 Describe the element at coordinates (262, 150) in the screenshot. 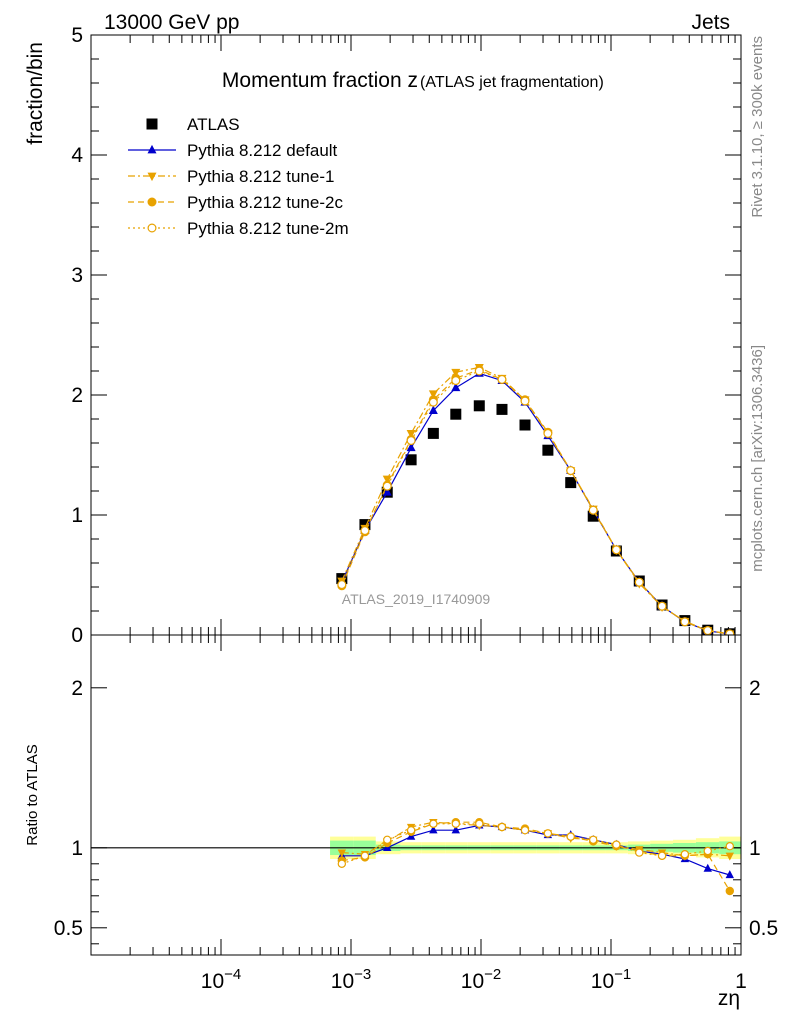

I see `legend-label: Pythia 8.212 default` at that location.